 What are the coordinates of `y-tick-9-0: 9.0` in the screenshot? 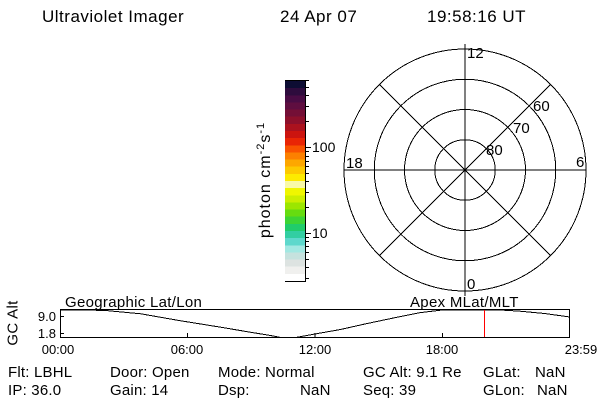 It's located at (46, 316).